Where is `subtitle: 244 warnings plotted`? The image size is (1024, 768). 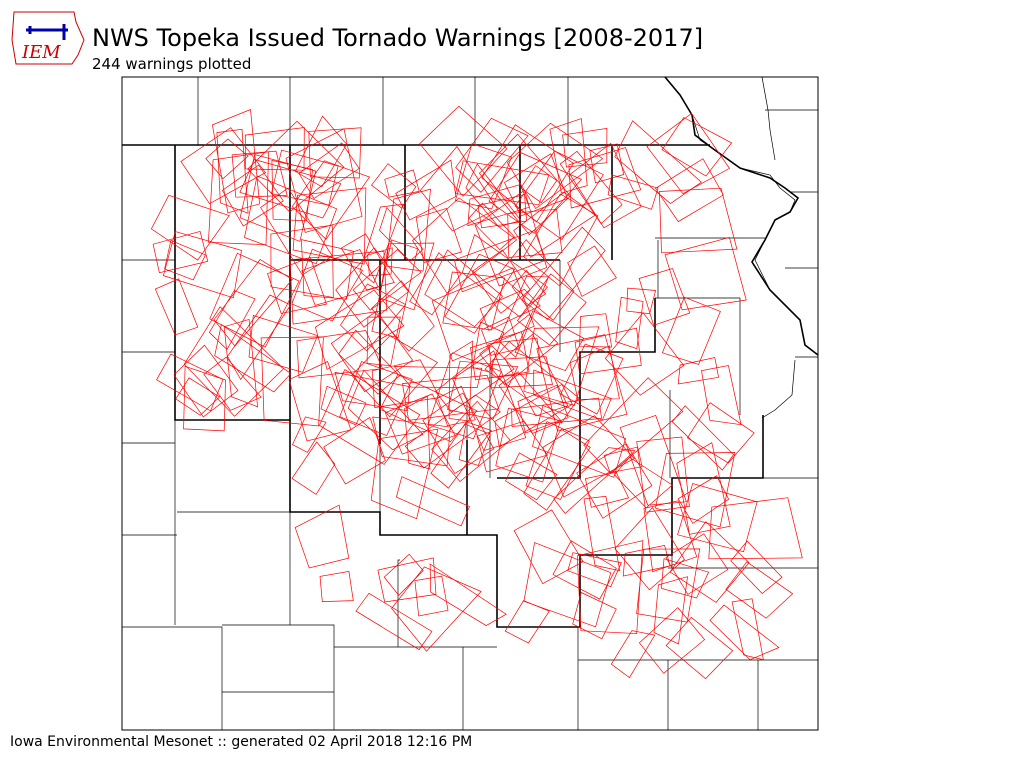
subtitle: 244 warnings plotted is located at coordinates (171, 64).